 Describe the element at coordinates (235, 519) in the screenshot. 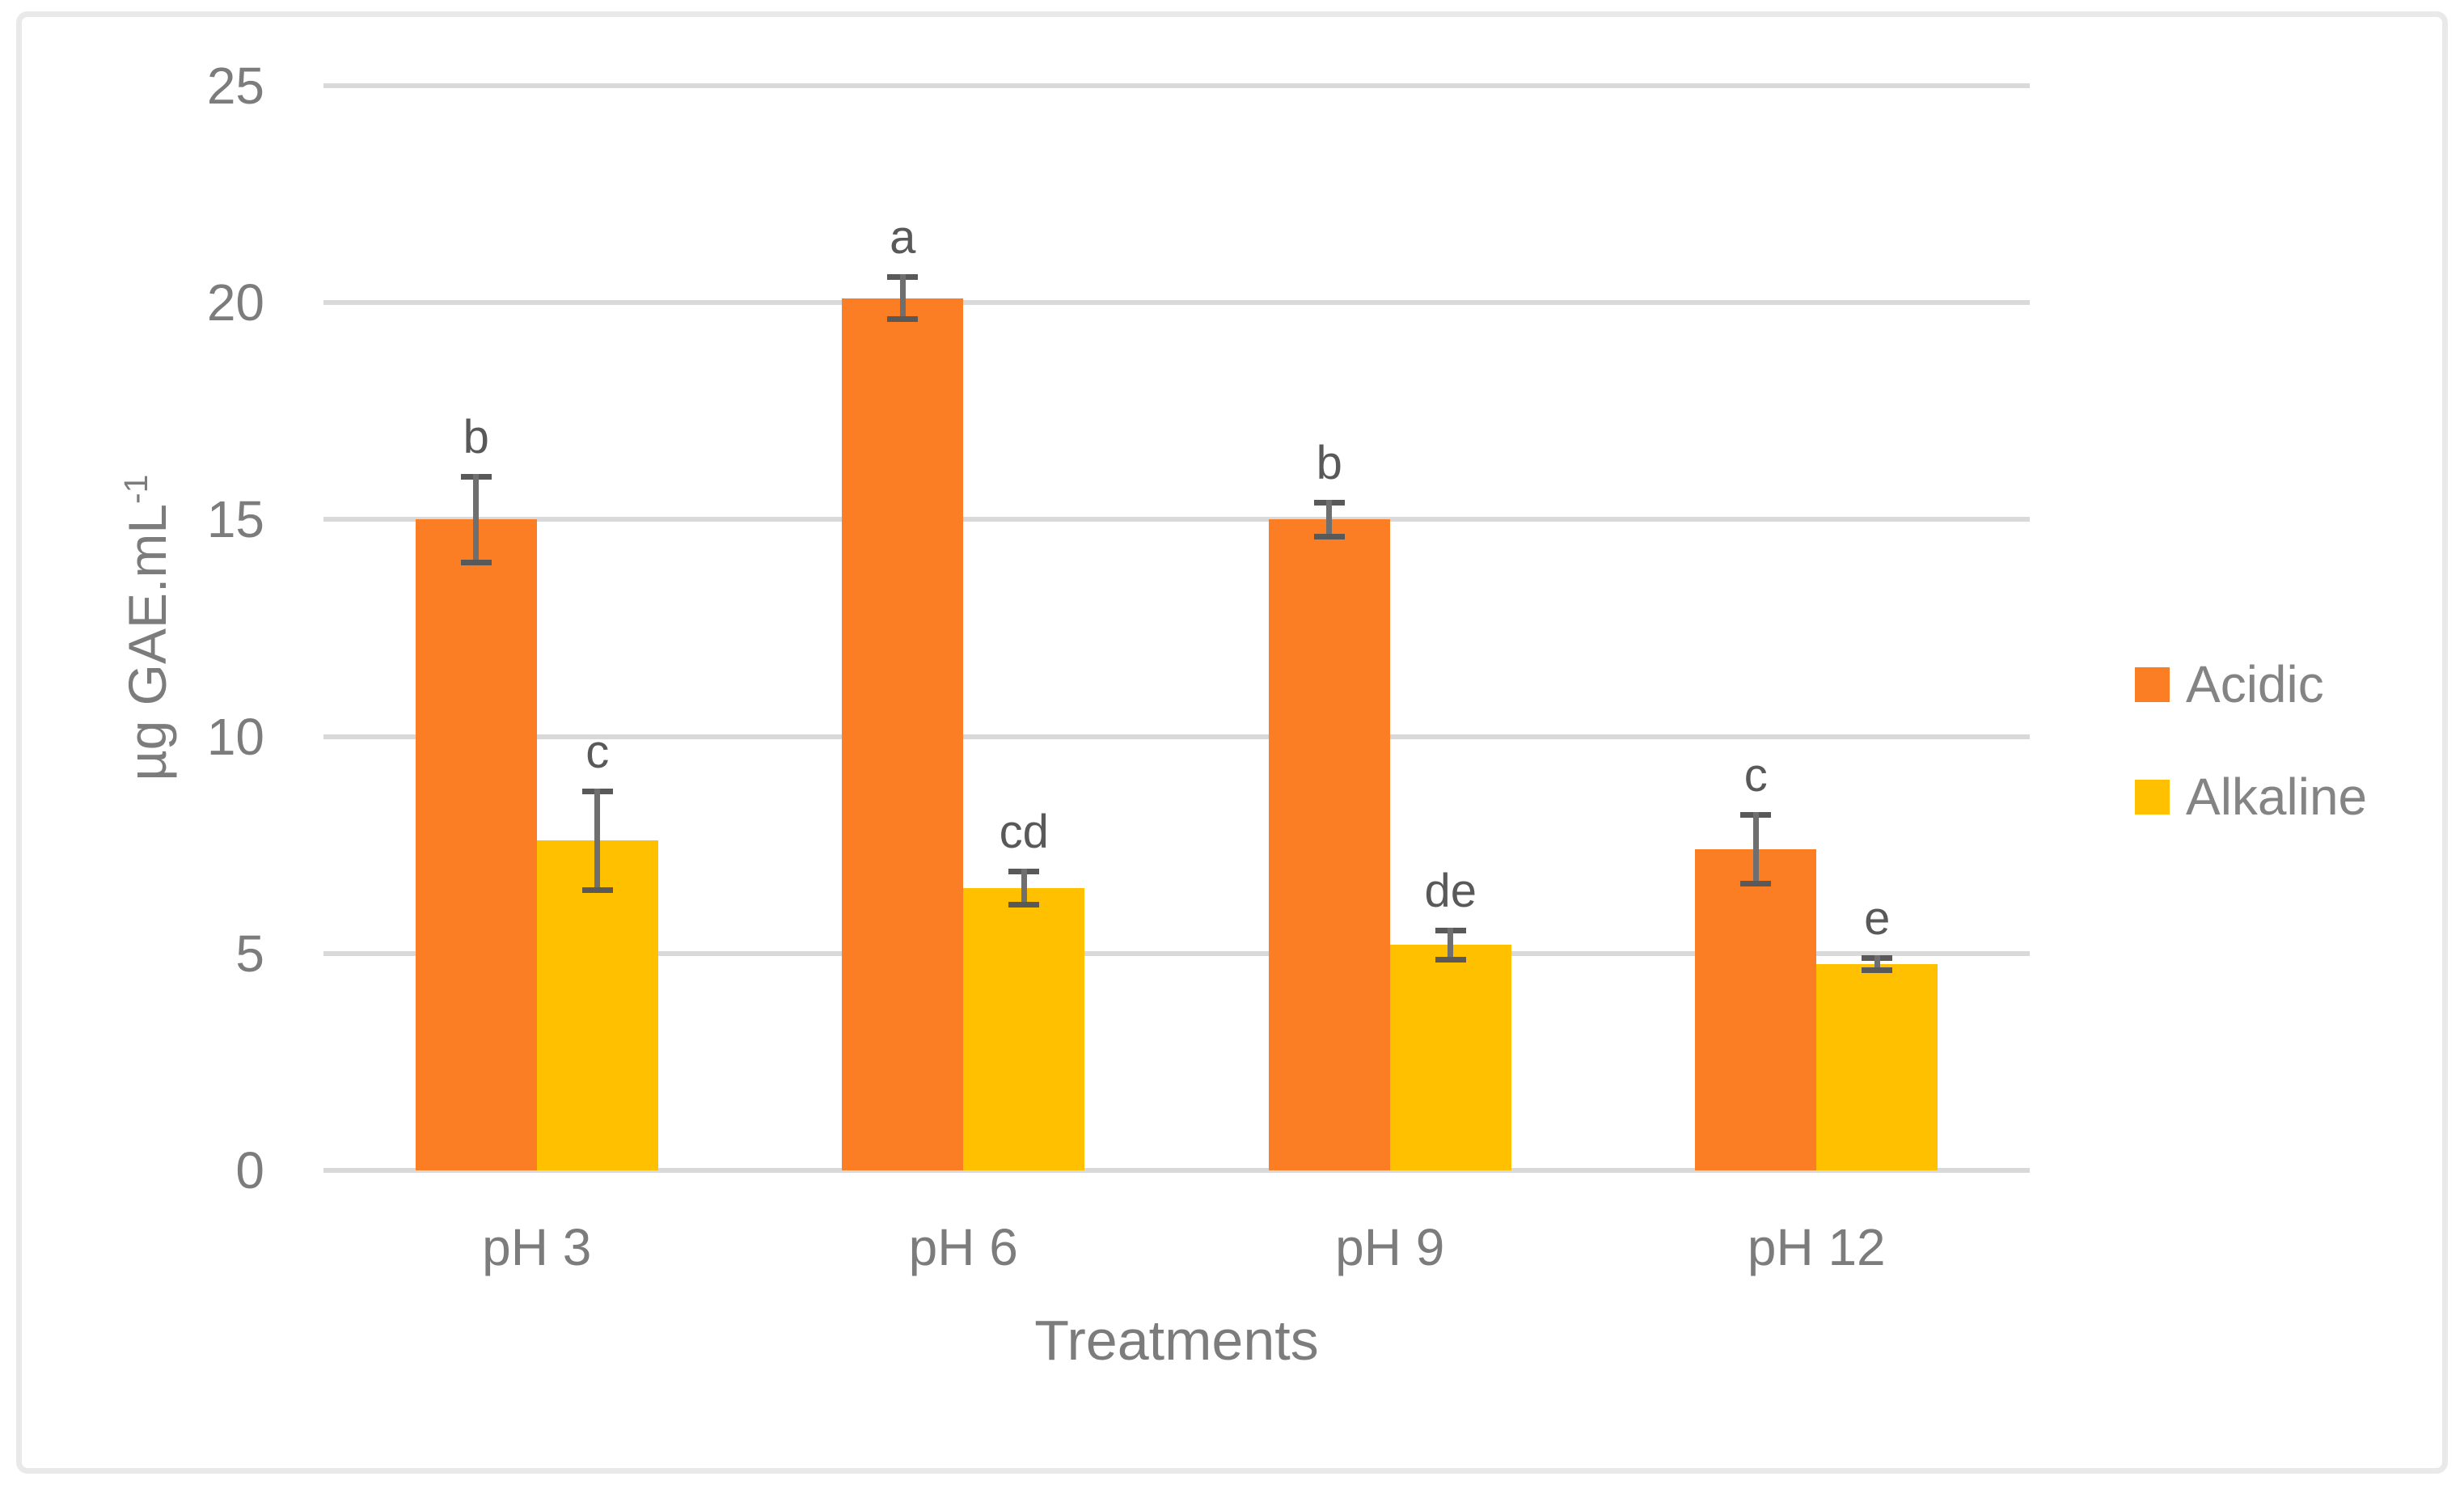

I see `y-tick-label-15: 15` at that location.